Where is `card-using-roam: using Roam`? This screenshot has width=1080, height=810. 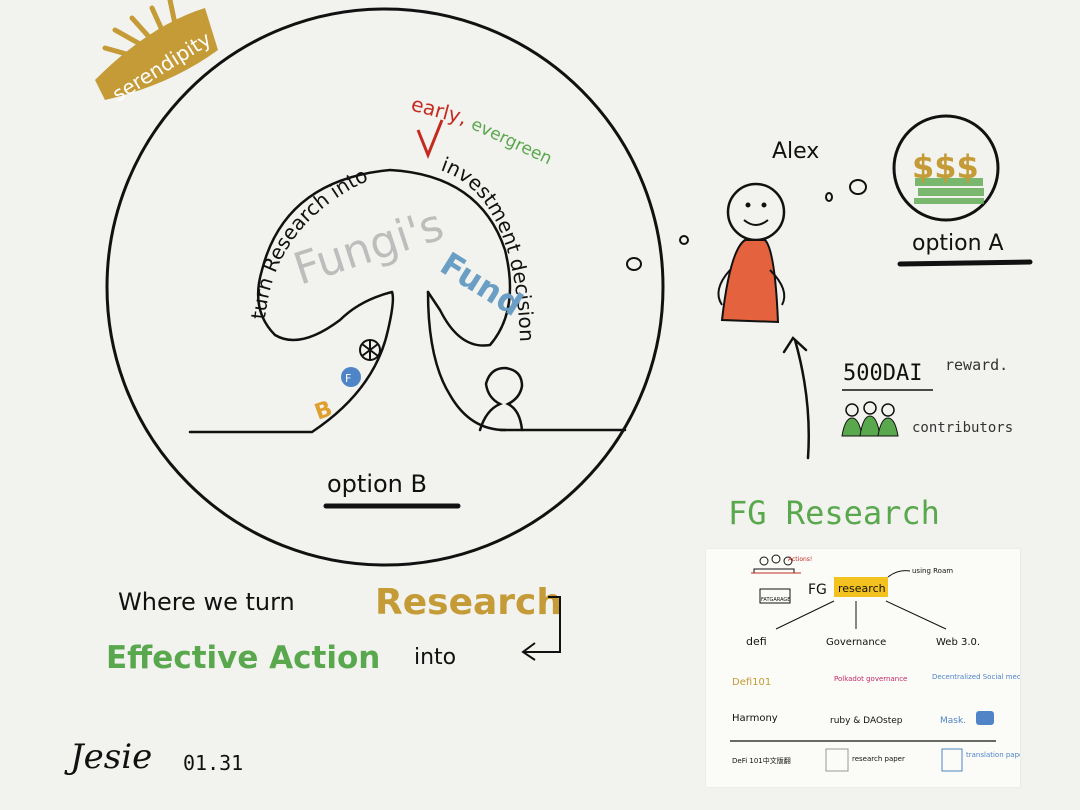 card-using-roam: using Roam is located at coordinates (932, 571).